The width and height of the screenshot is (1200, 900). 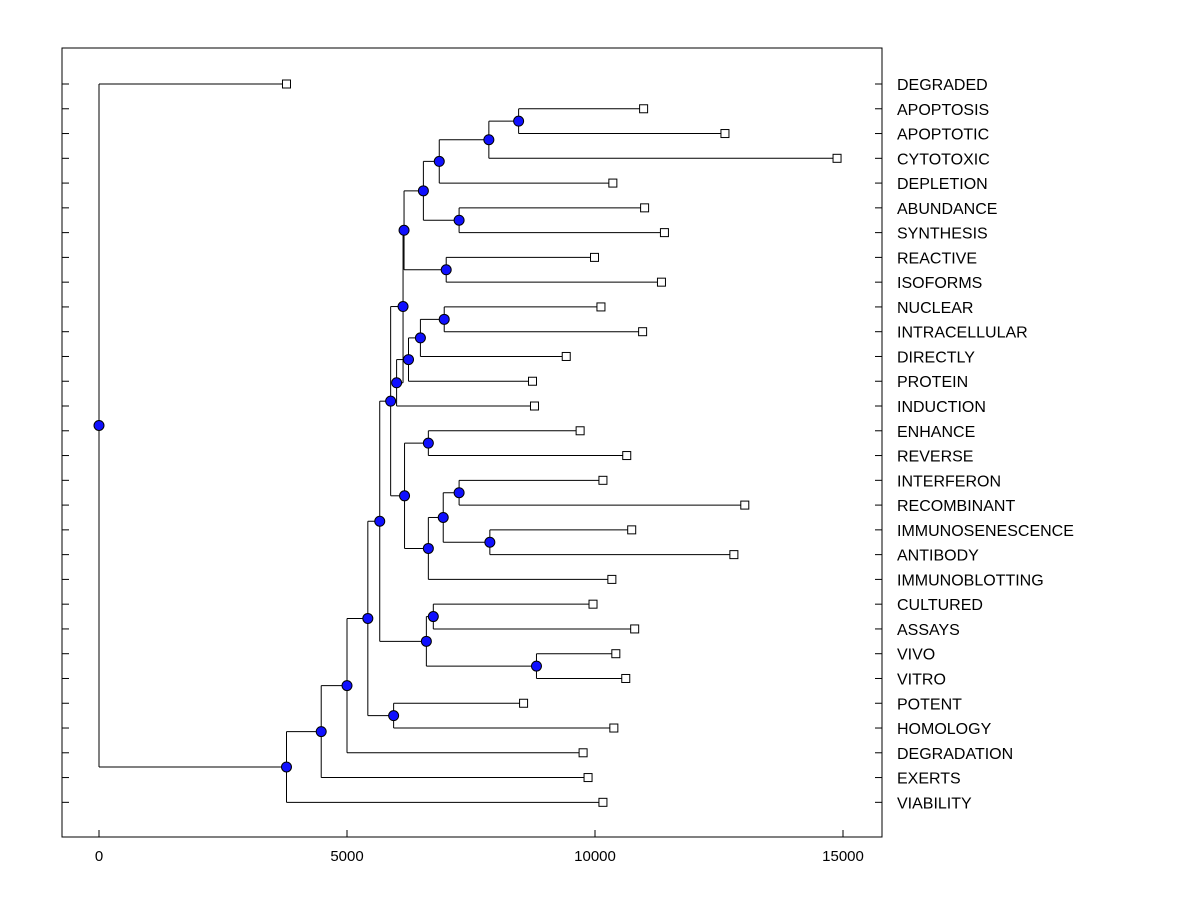 I want to click on leaf-label: VIABILITY, so click(x=934, y=803).